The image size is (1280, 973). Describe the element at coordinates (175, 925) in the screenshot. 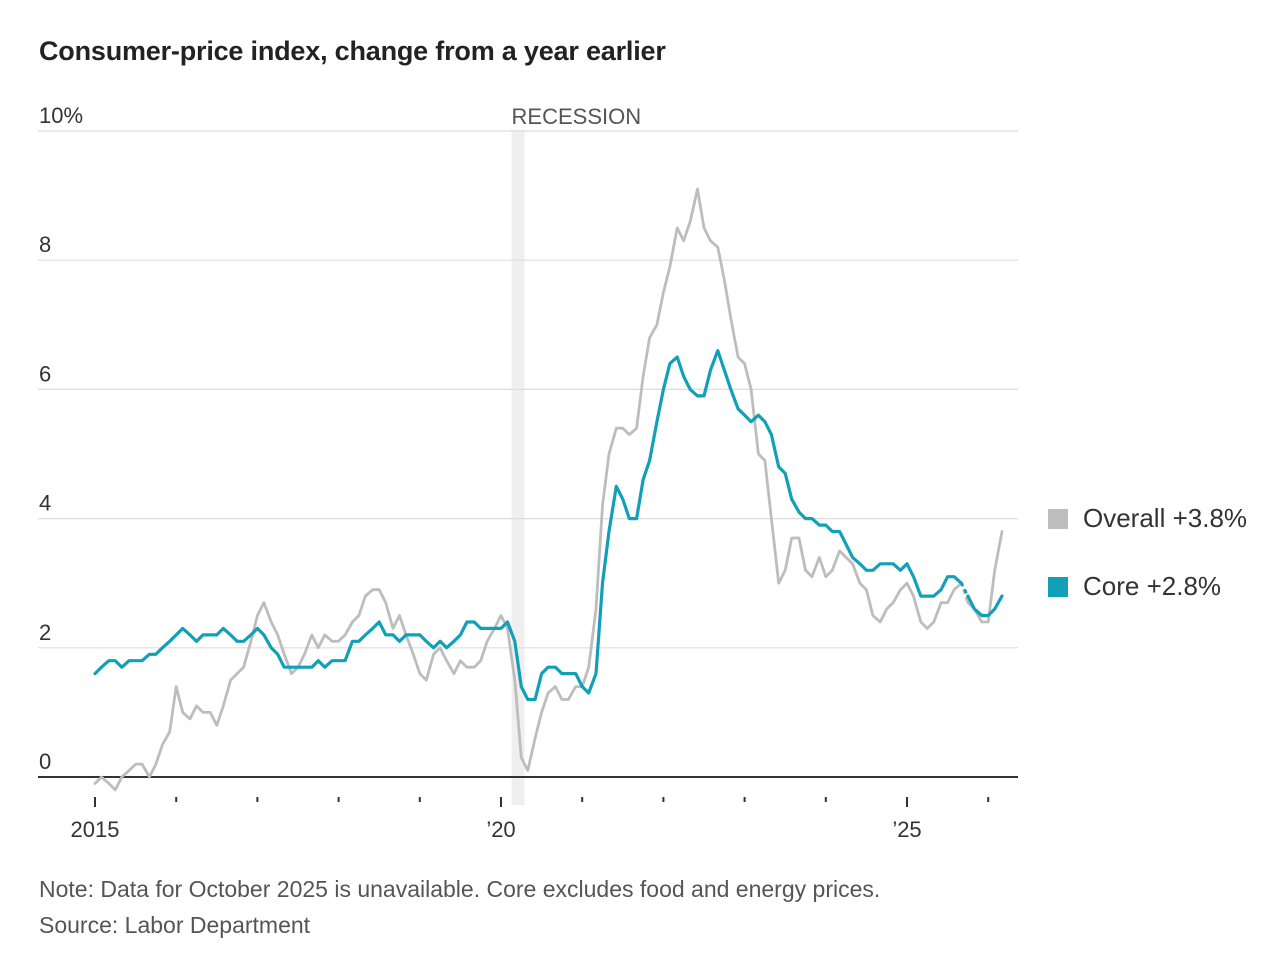

I see `chart-source: Source: Labor Department` at that location.